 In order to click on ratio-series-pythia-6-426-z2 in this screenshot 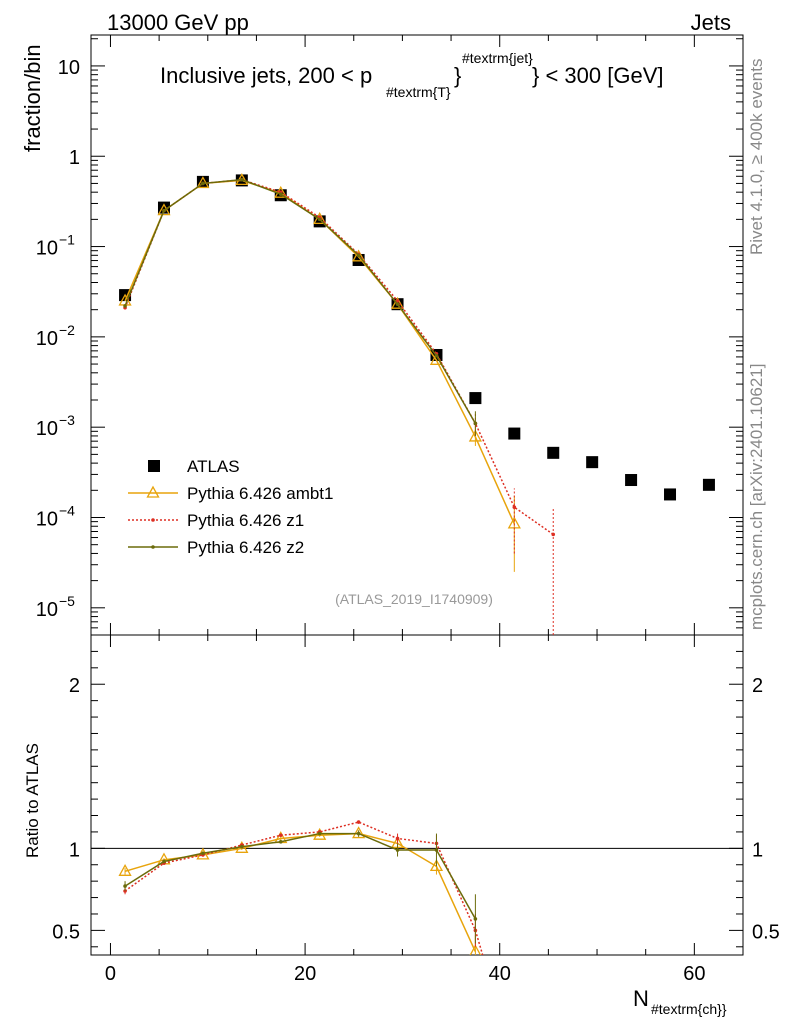, I will do `click(300, 887)`.